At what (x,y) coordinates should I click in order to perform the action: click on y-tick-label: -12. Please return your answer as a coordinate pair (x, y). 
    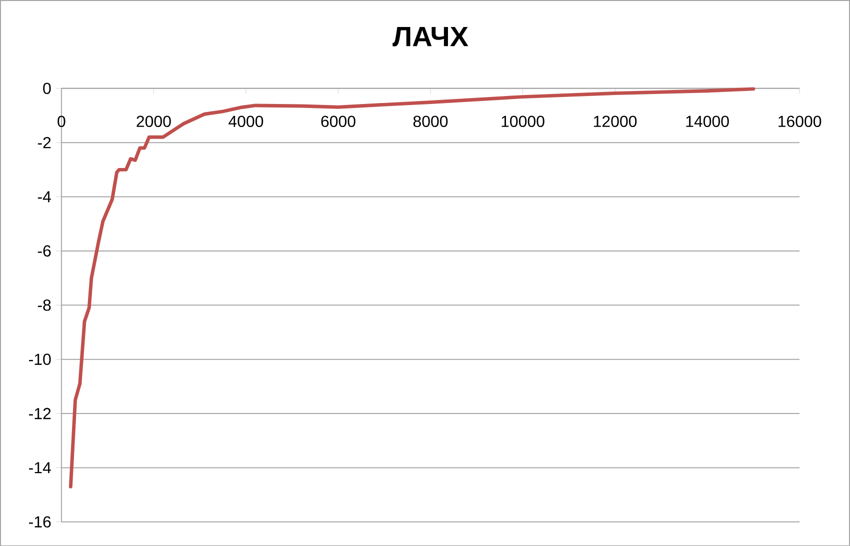
    Looking at the image, I should click on (40, 413).